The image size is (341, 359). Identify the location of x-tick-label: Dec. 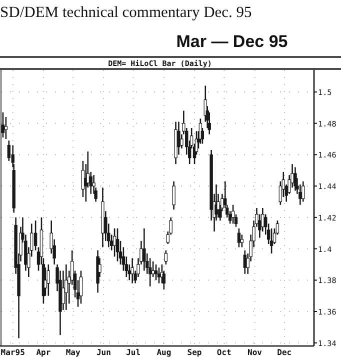
(284, 352).